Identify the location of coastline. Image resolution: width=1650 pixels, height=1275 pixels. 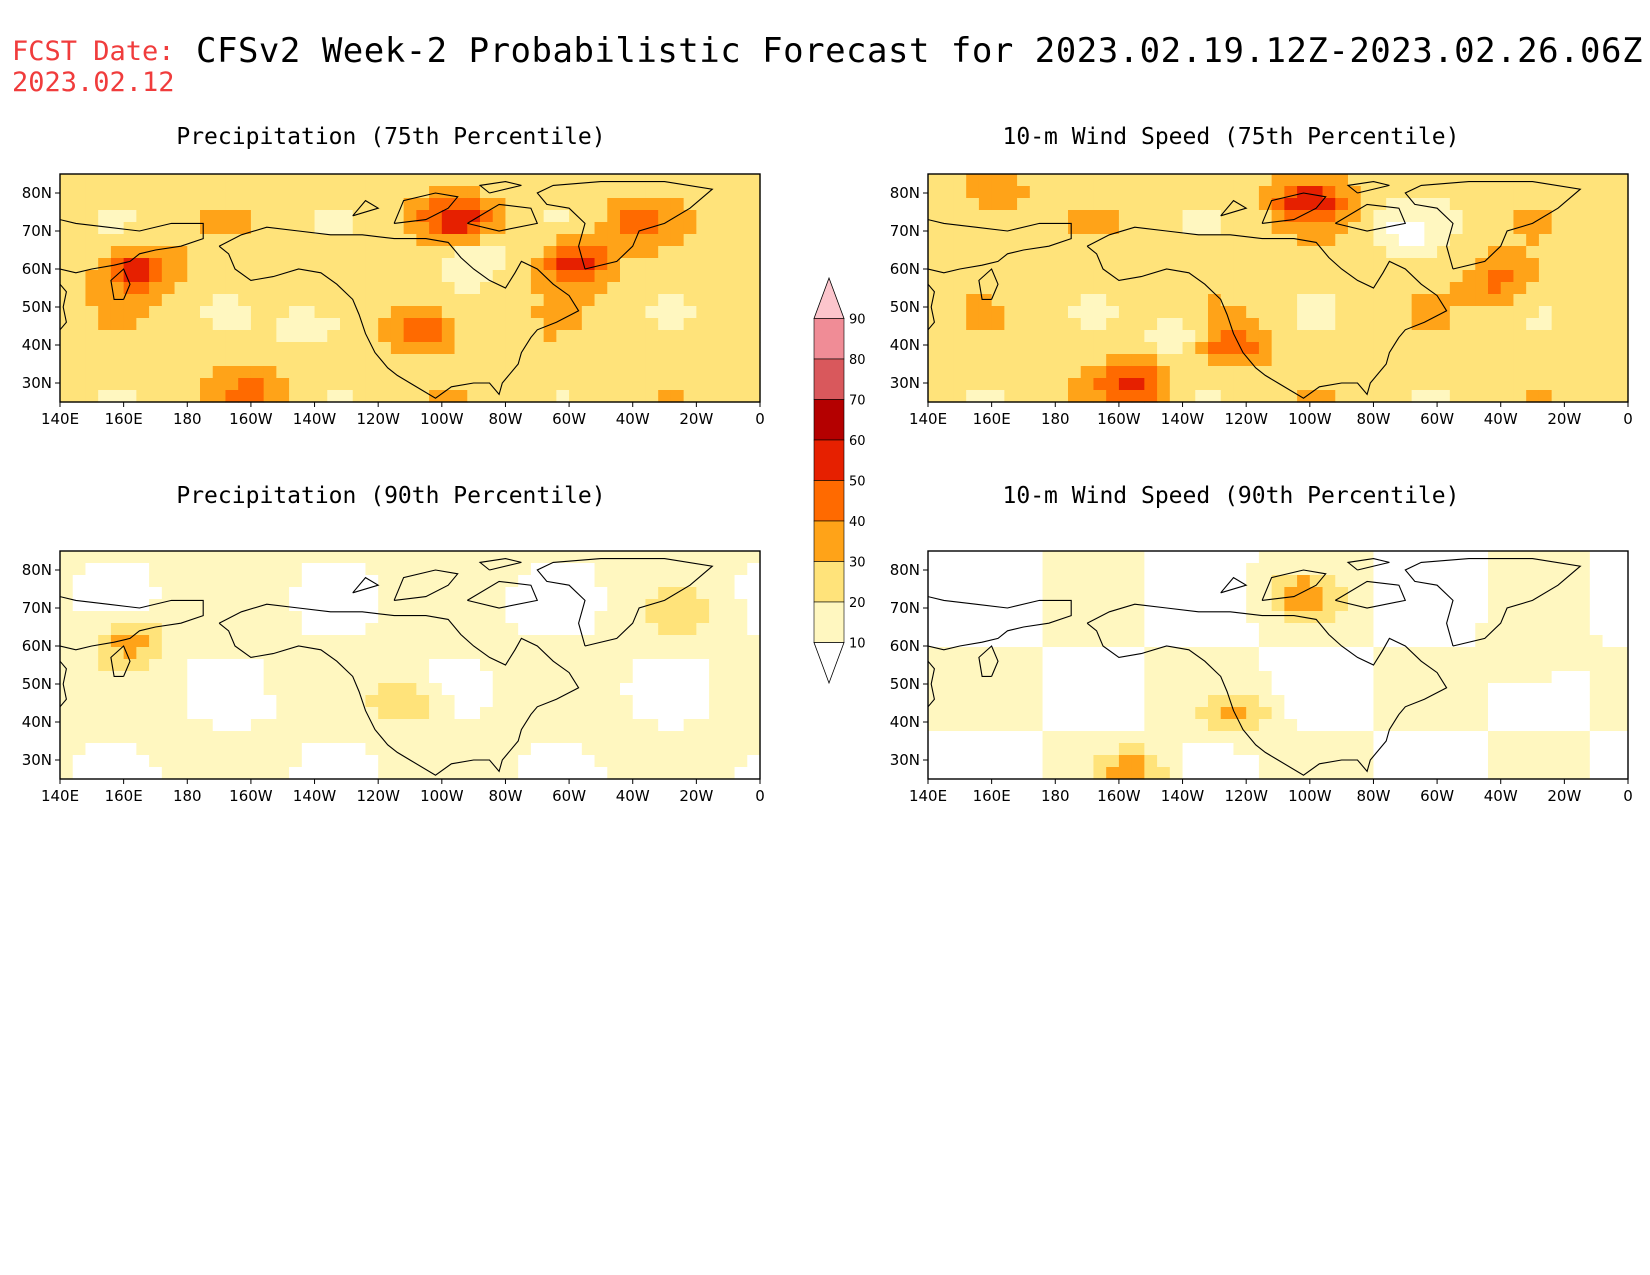
(63, 307).